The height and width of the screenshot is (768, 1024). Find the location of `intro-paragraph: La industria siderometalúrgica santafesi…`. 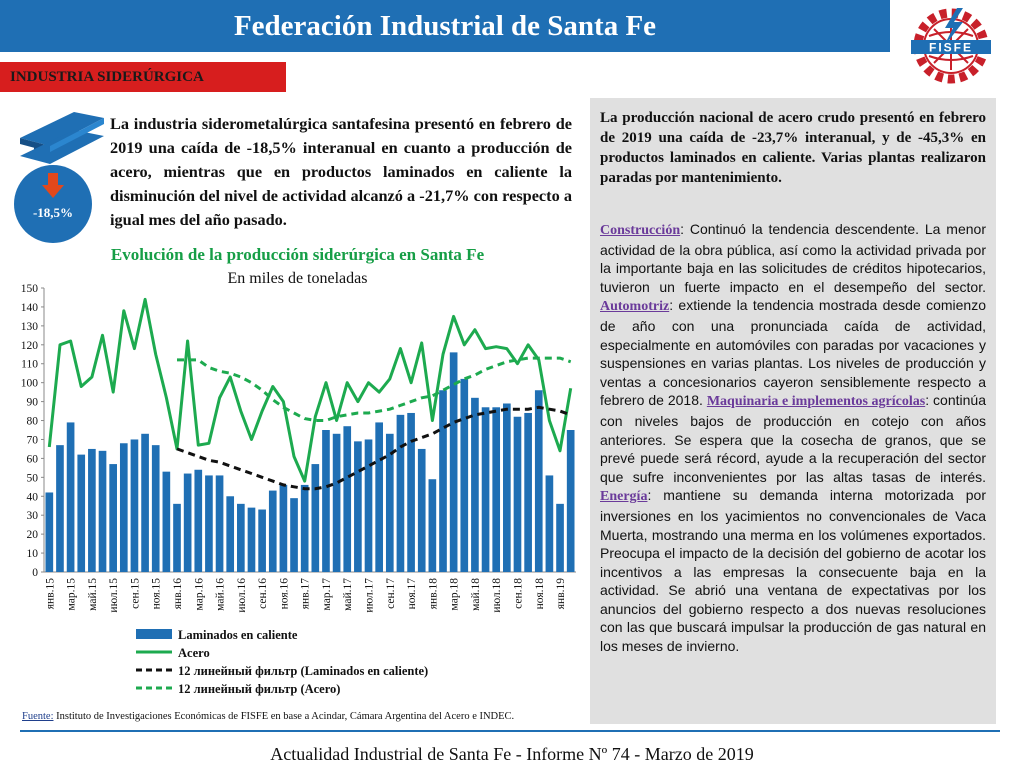

intro-paragraph: La industria siderometalúrgica santafesi… is located at coordinates (341, 171).